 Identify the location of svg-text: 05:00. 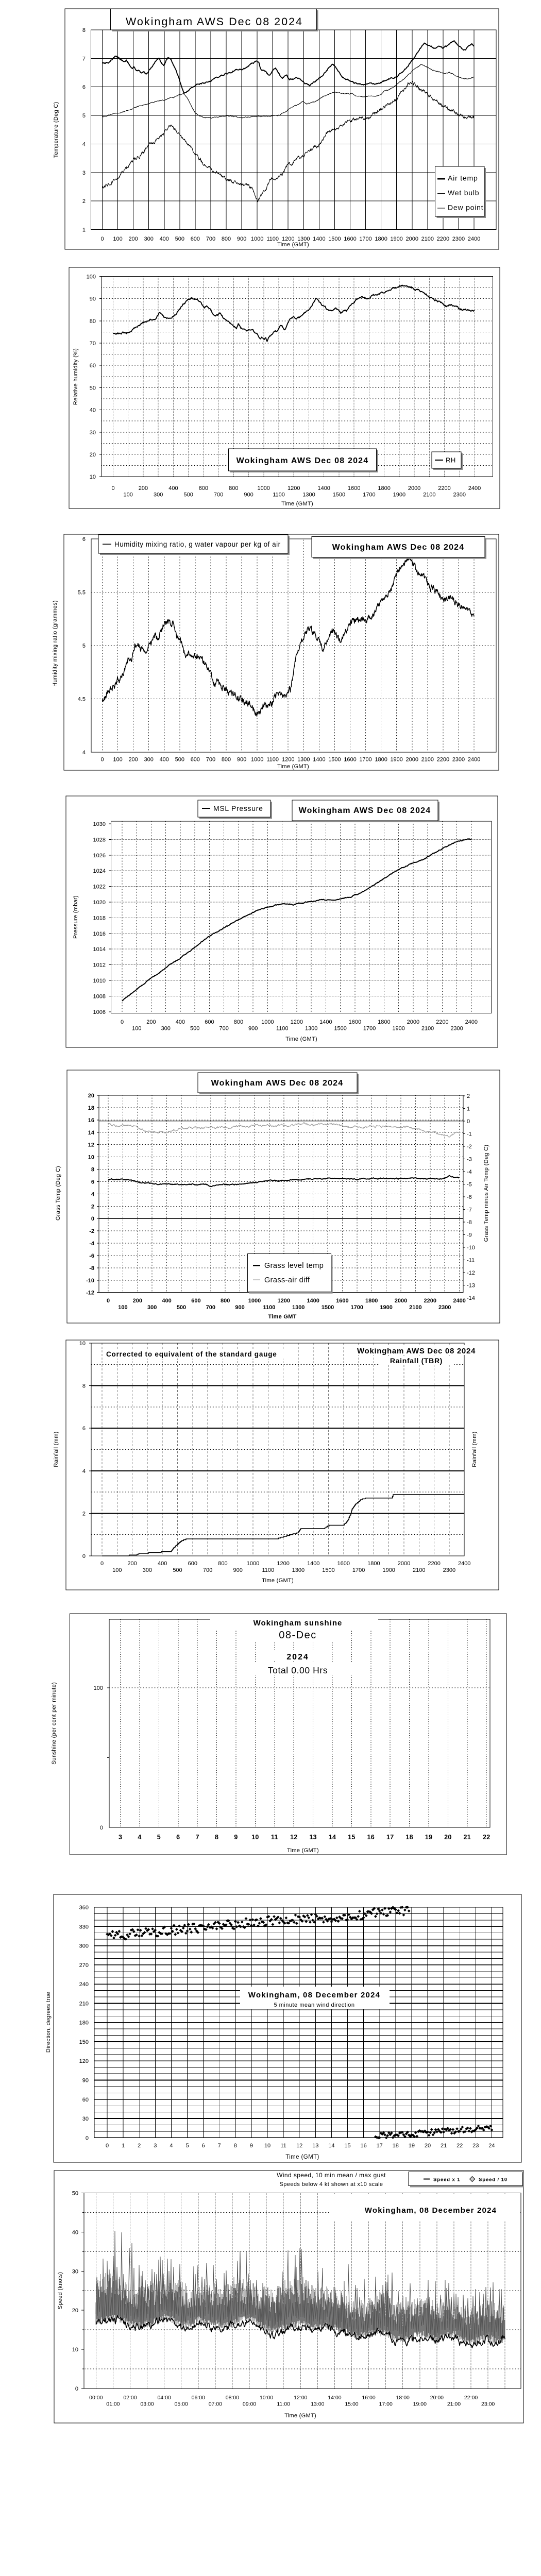
(181, 2404).